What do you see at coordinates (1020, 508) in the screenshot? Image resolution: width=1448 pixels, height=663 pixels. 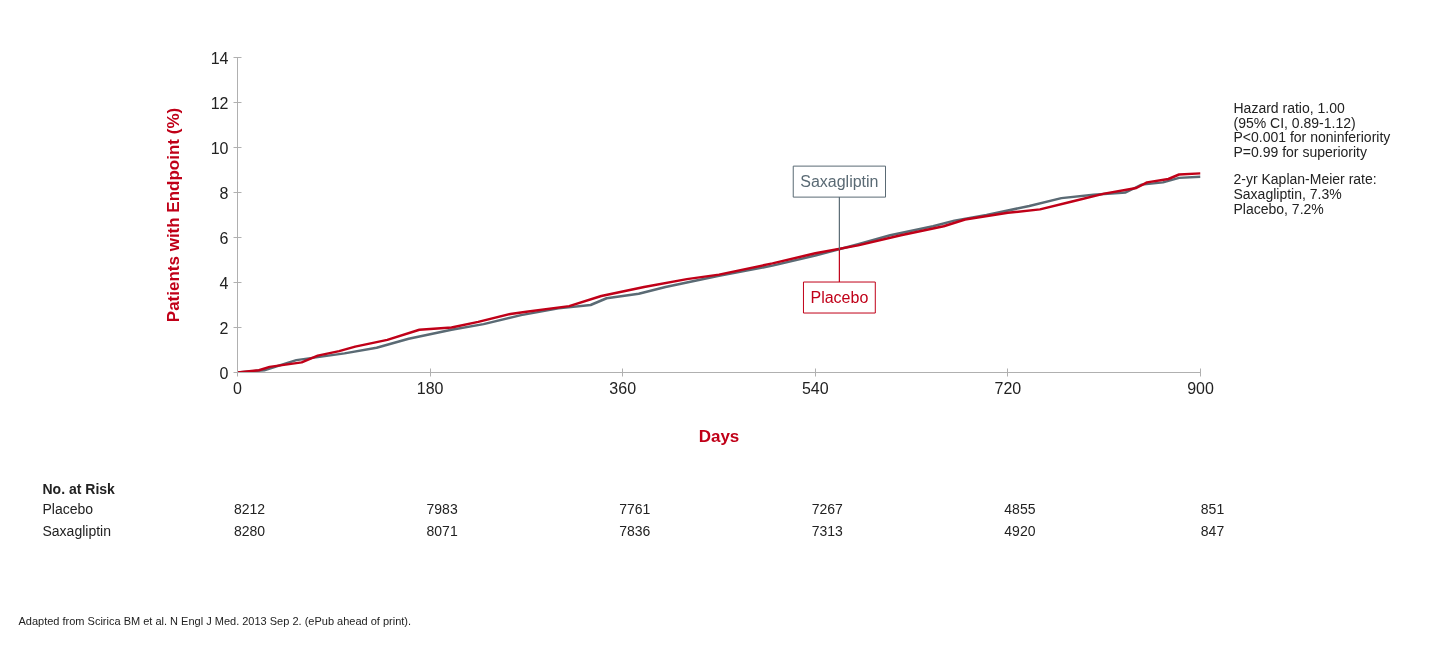 I see `text: 4855` at bounding box center [1020, 508].